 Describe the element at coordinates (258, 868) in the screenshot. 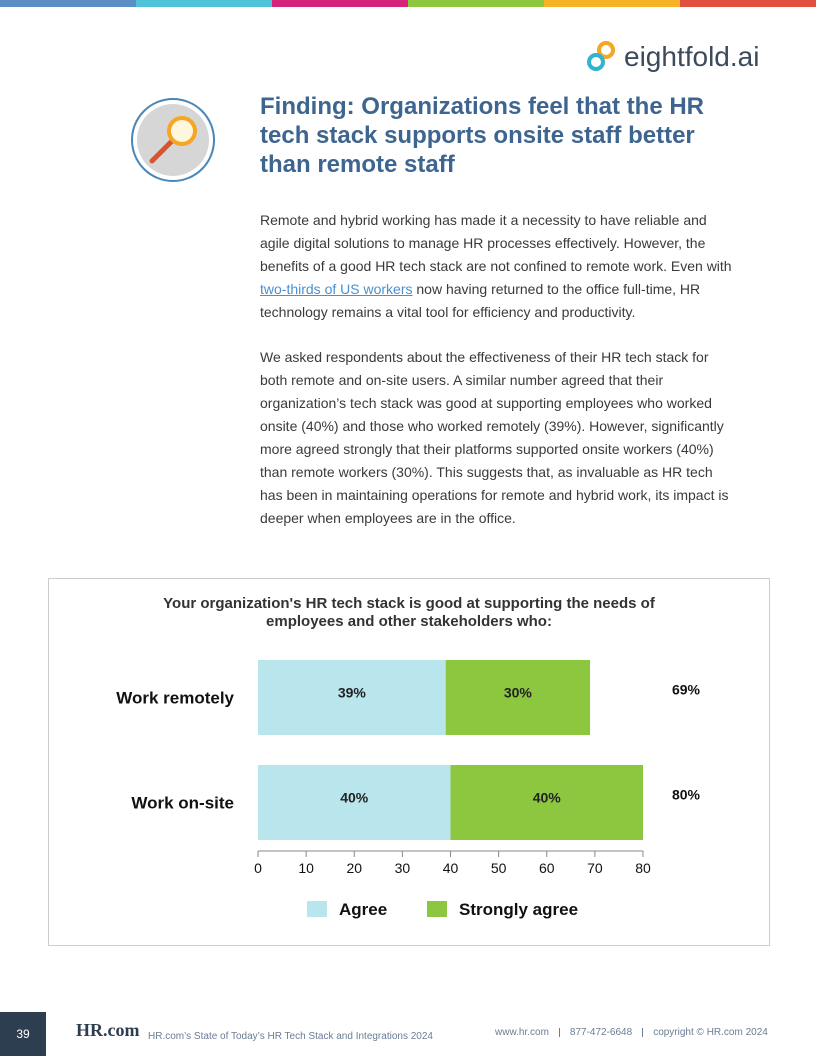

I see `x-tick-label: 0` at that location.